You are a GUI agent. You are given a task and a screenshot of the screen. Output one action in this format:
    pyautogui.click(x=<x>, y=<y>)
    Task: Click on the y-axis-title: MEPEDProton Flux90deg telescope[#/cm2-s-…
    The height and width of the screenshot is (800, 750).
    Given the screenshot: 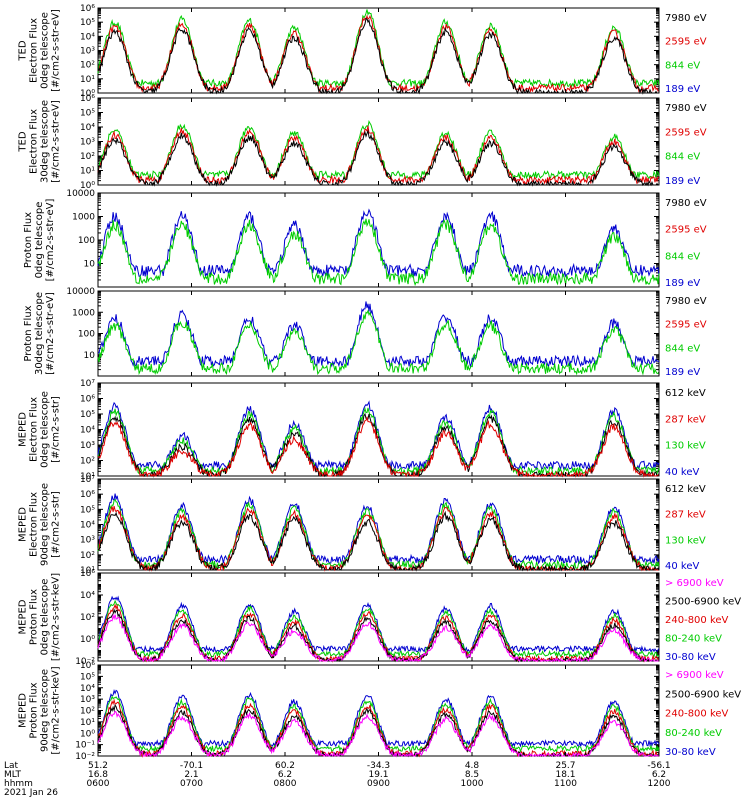 What is the action you would take?
    pyautogui.click(x=40, y=710)
    